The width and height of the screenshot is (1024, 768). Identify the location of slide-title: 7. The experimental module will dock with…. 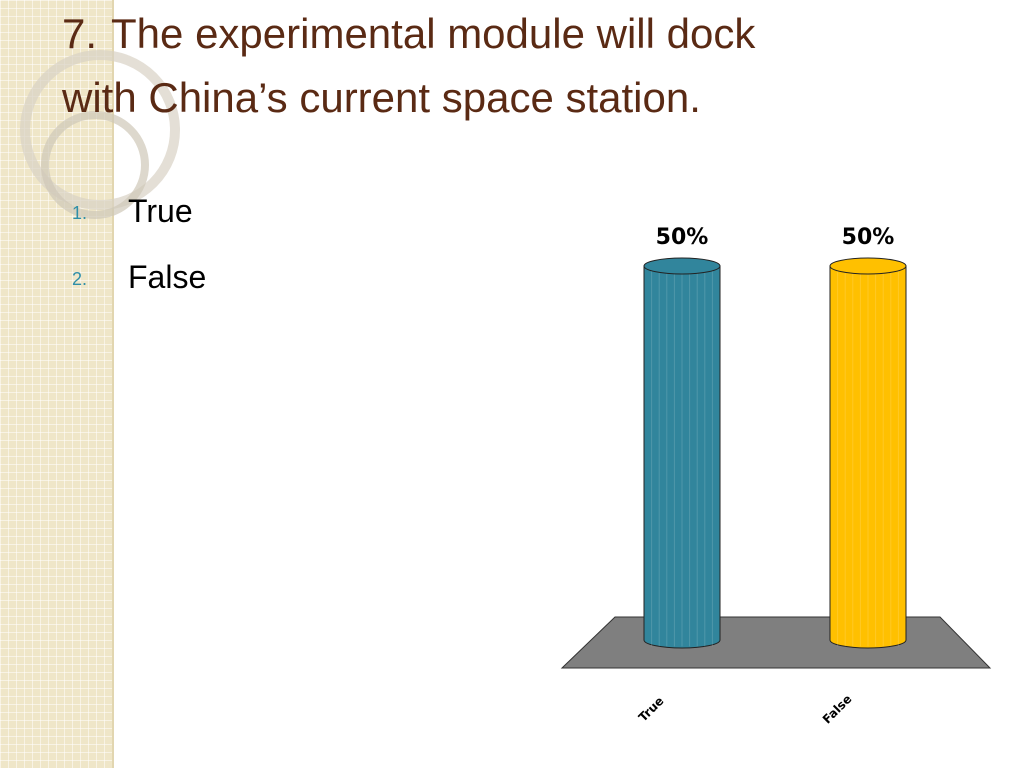
(442, 66).